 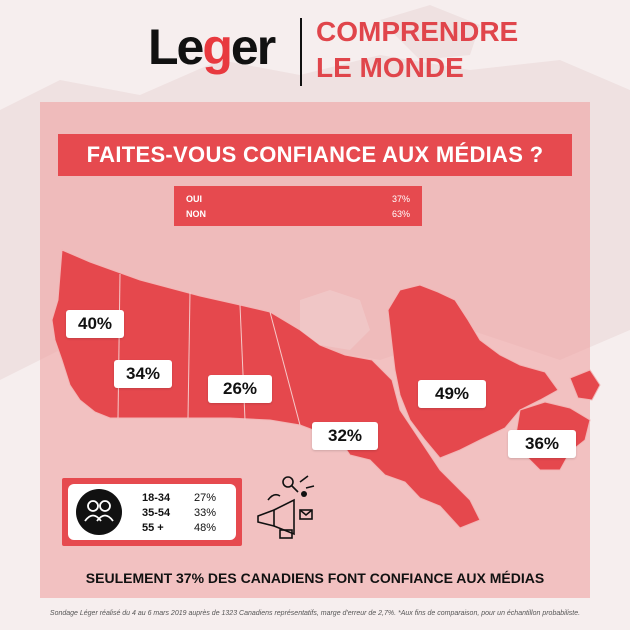 What do you see at coordinates (187, 529) in the screenshot?
I see `age-row: 55 + 48%` at bounding box center [187, 529].